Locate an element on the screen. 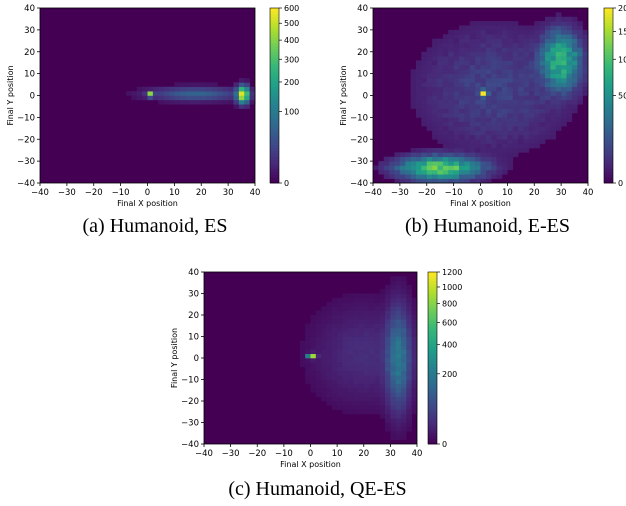 This screenshot has width=626, height=506. x-tick-label: 0 is located at coordinates (147, 193).